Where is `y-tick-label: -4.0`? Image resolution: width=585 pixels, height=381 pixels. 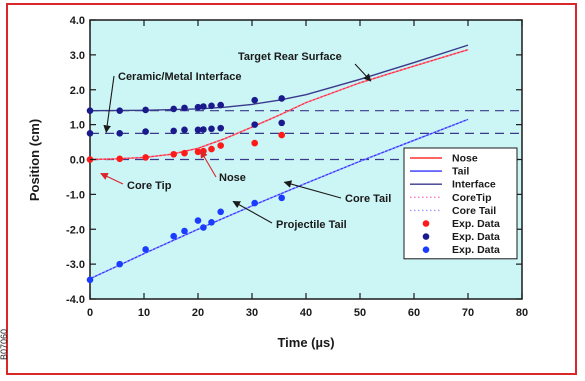 y-tick-label: -4.0 is located at coordinates (75, 300).